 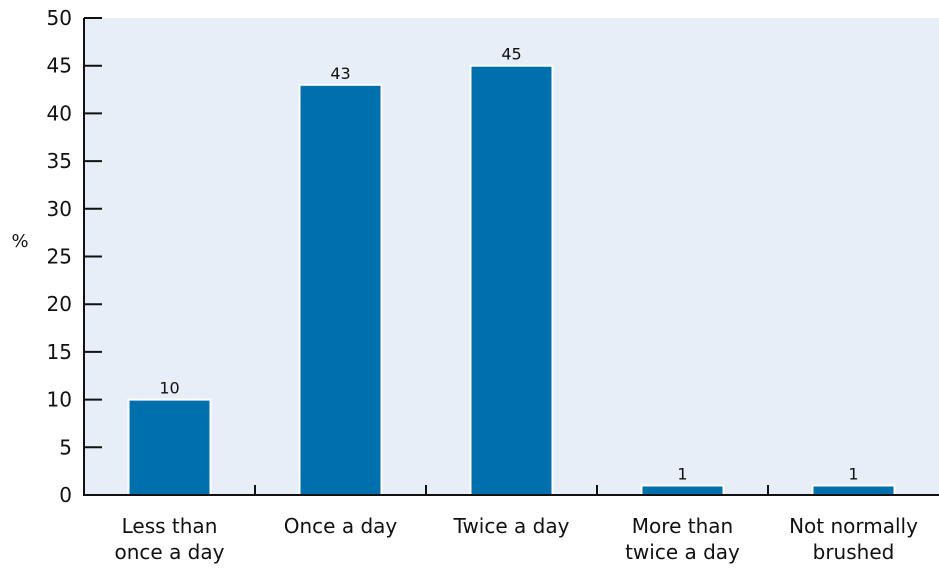 What do you see at coordinates (59, 257) in the screenshot?
I see `y-tick-label: 25` at bounding box center [59, 257].